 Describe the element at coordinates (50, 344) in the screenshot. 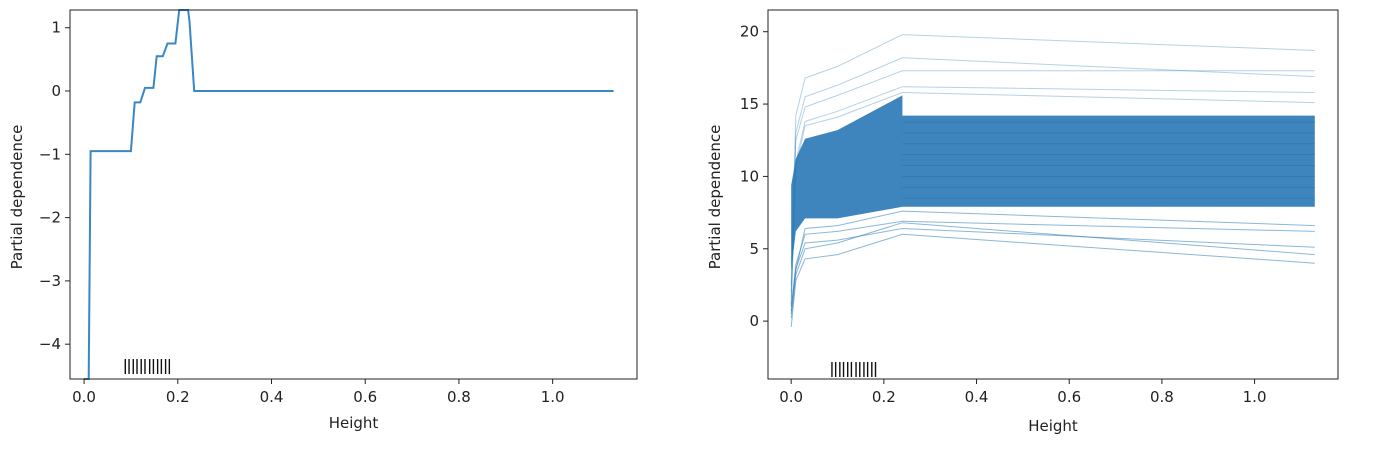

I see `y-tick-label: −4` at that location.